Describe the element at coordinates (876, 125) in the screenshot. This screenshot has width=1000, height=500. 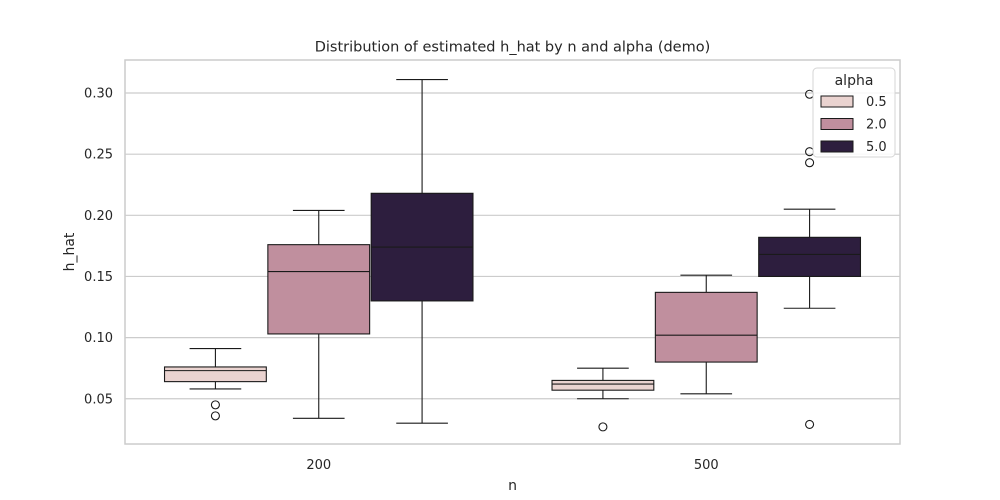
I see `legend-label-2.0: 2.0` at that location.